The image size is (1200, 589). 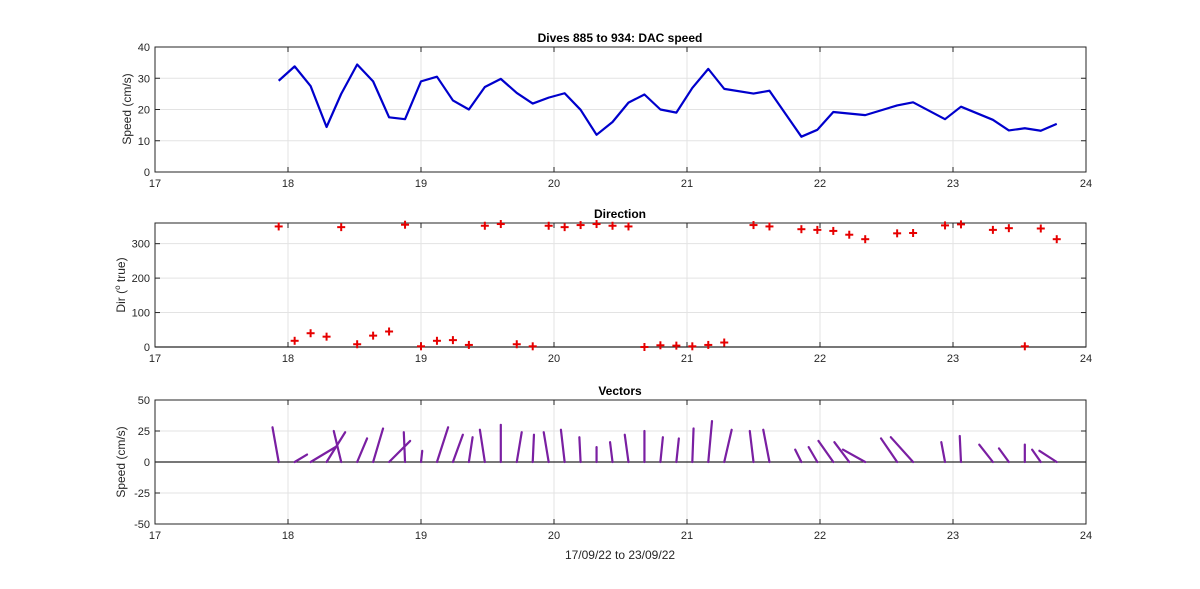 What do you see at coordinates (141, 245) in the screenshot?
I see `y-tick-label: 300` at bounding box center [141, 245].